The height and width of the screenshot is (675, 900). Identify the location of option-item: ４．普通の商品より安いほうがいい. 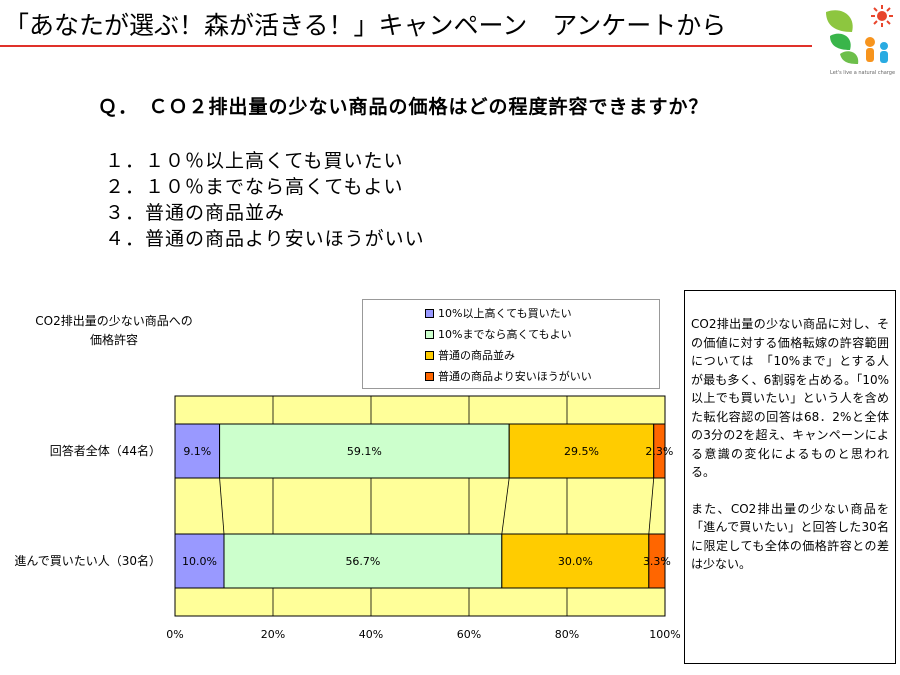
(265, 239).